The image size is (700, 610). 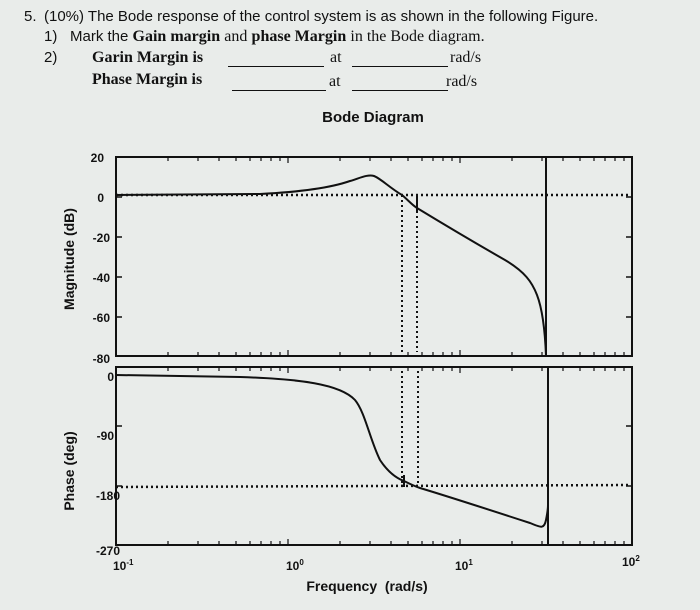 I want to click on phase-tick-neg180: -180, so click(x=108, y=496).